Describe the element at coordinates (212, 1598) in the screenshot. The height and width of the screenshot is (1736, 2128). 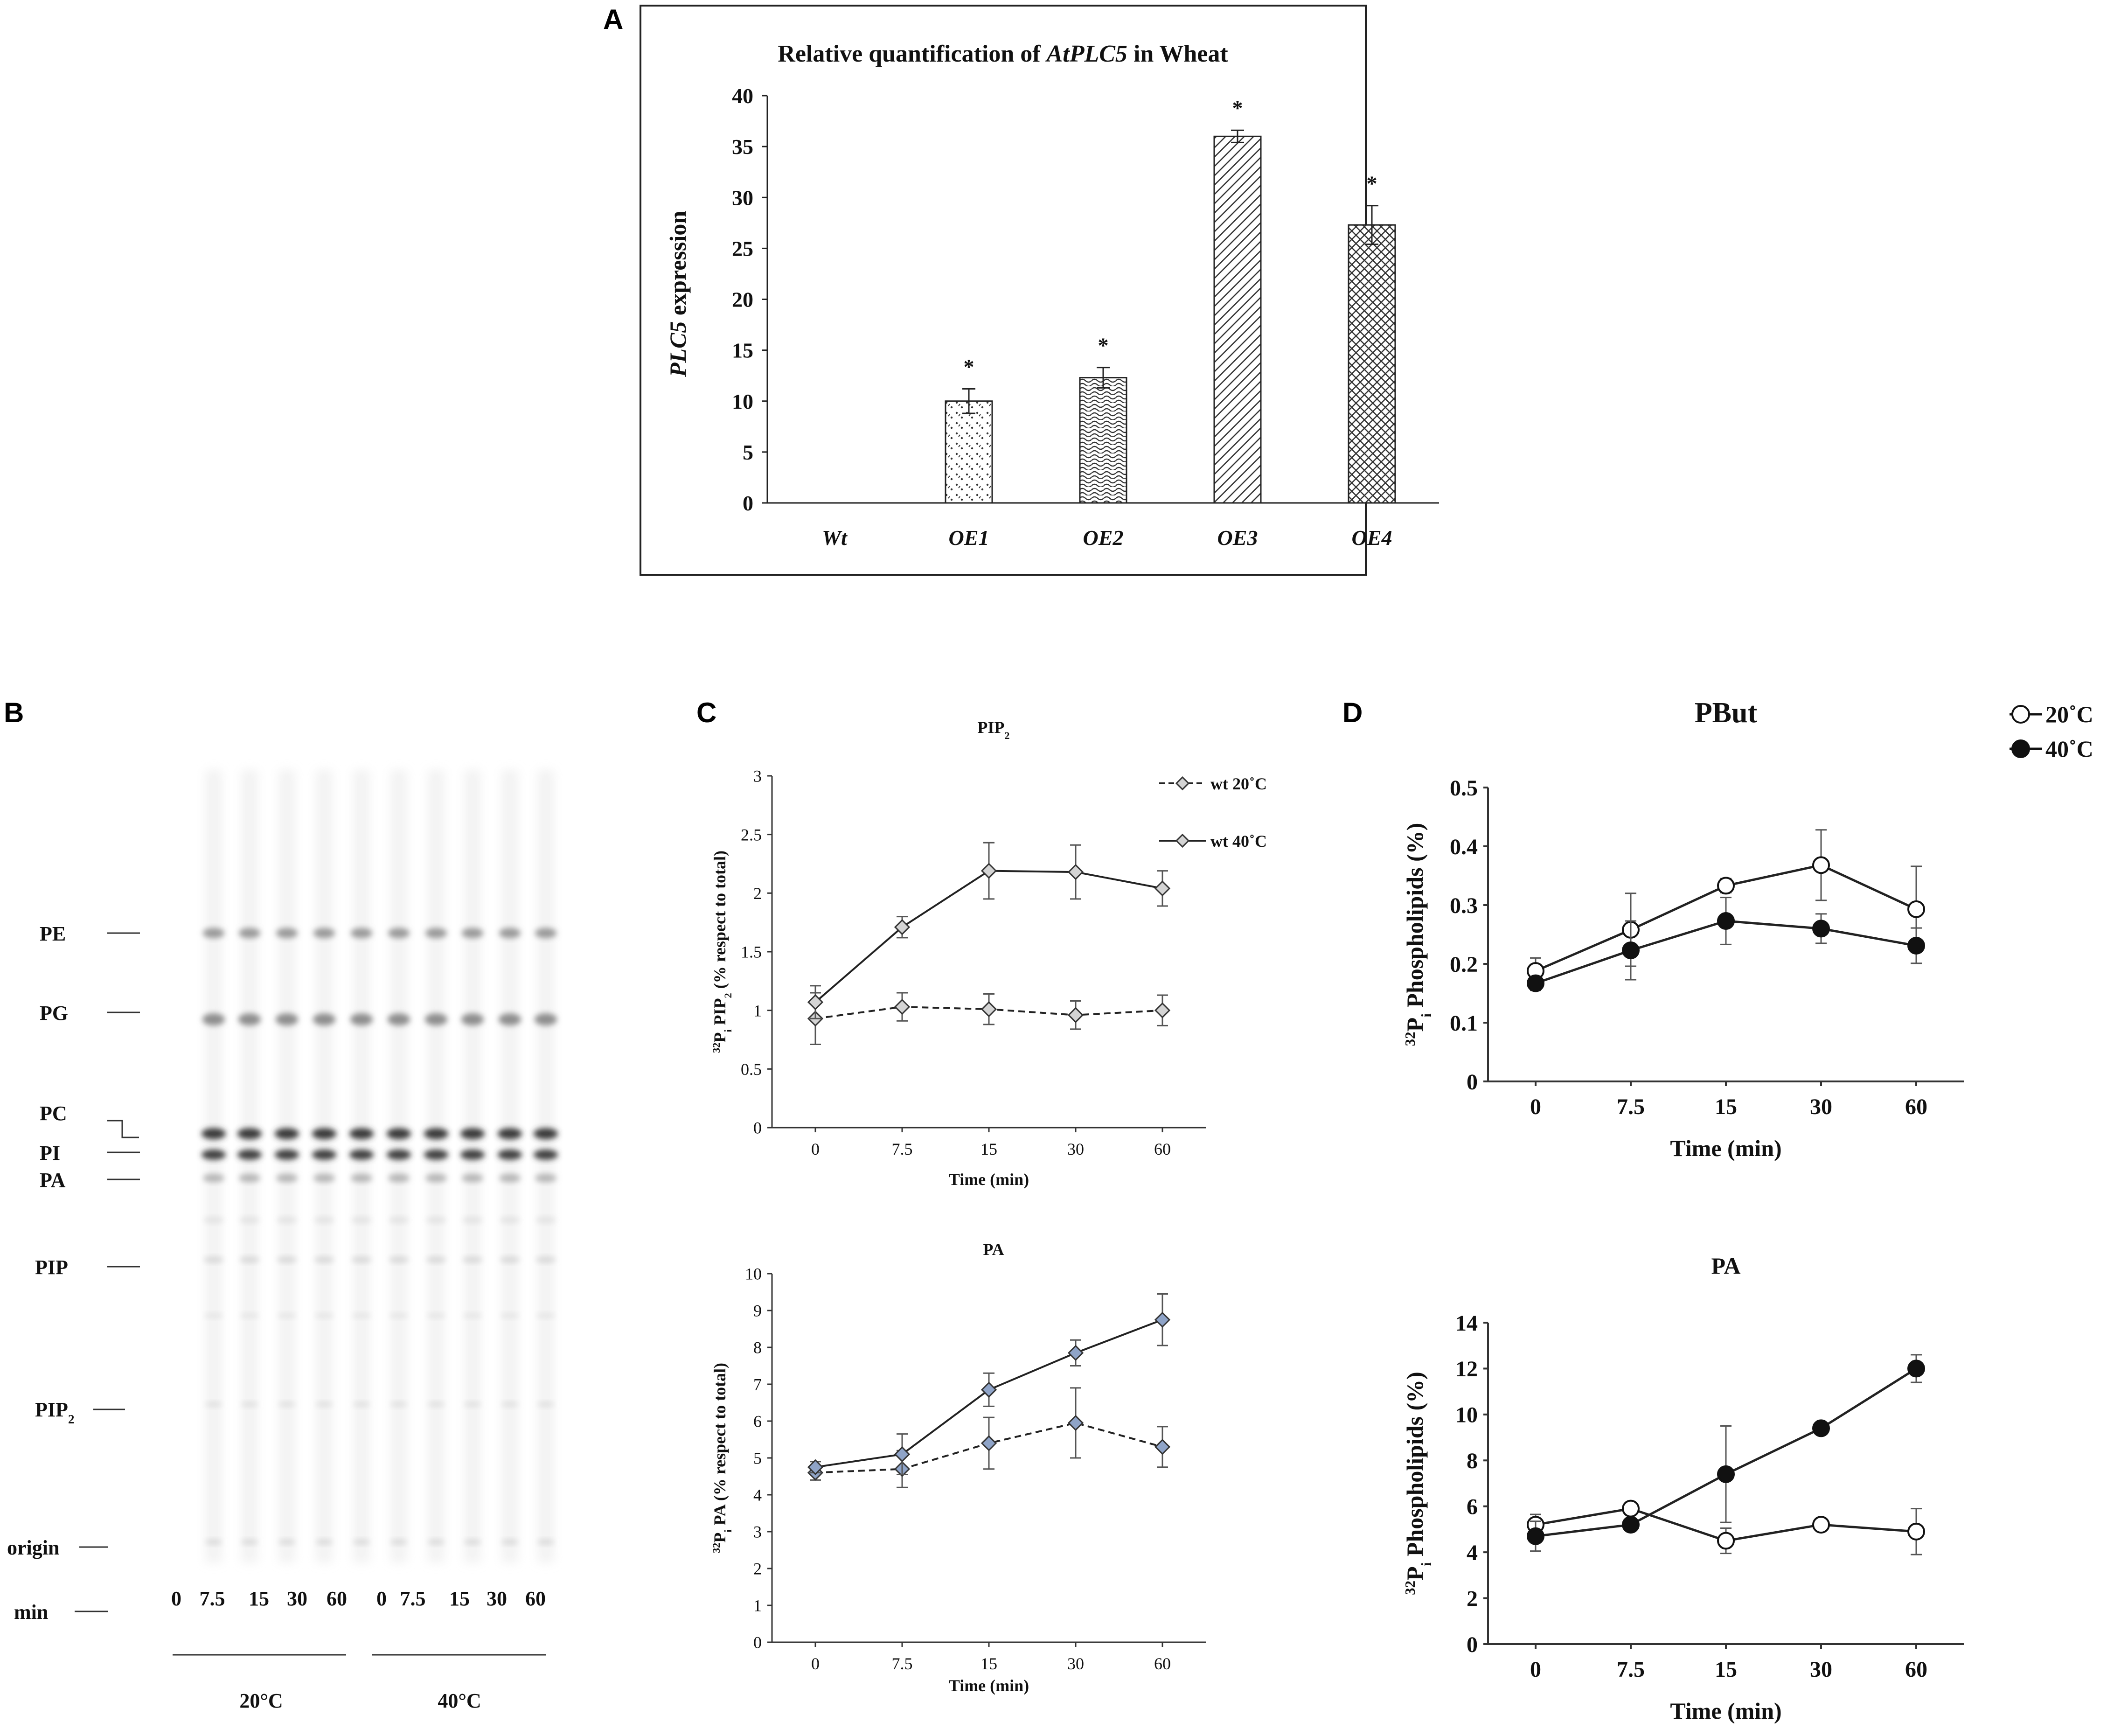
I see `gel-time-label: 7.5` at that location.